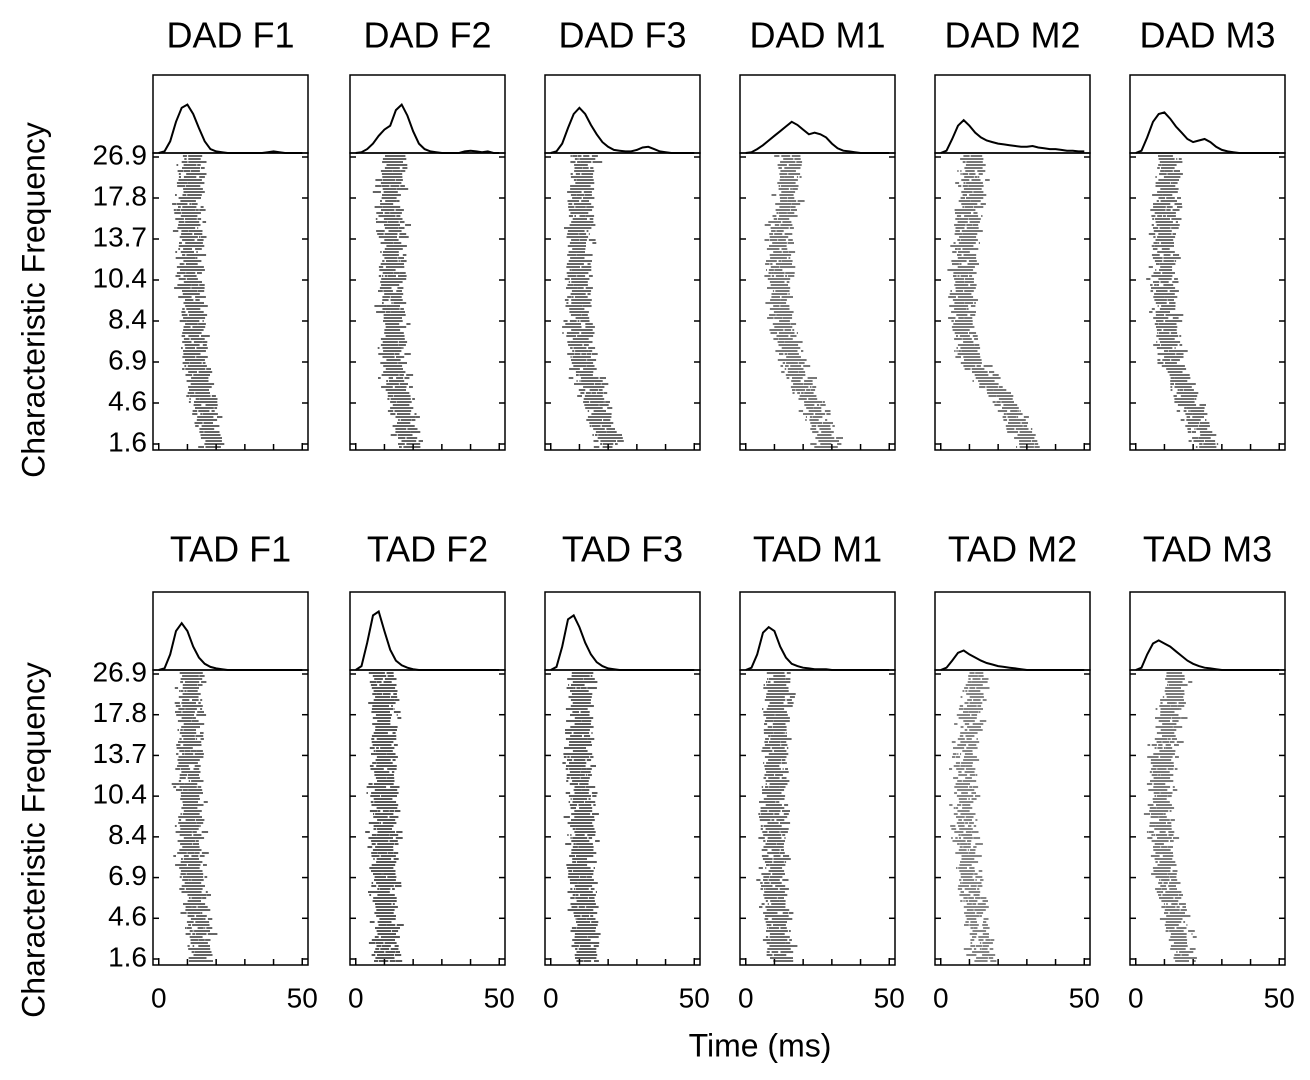 The image size is (1310, 1080). What do you see at coordinates (230, 549) in the screenshot?
I see `panel-title: TAD F1` at bounding box center [230, 549].